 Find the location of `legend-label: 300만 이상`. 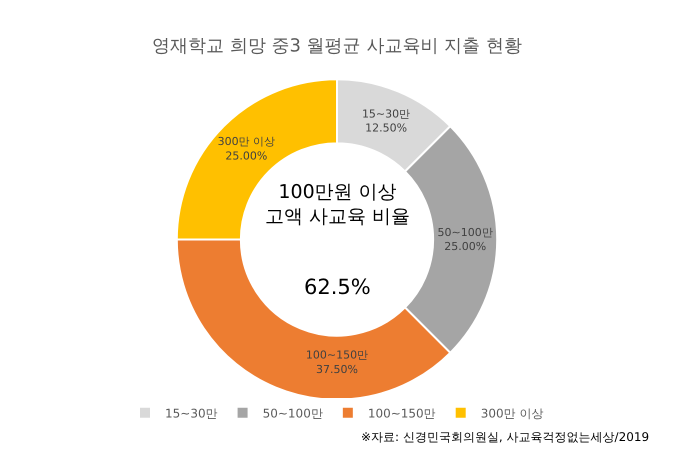

legend-label: 300만 이상 is located at coordinates (512, 413).